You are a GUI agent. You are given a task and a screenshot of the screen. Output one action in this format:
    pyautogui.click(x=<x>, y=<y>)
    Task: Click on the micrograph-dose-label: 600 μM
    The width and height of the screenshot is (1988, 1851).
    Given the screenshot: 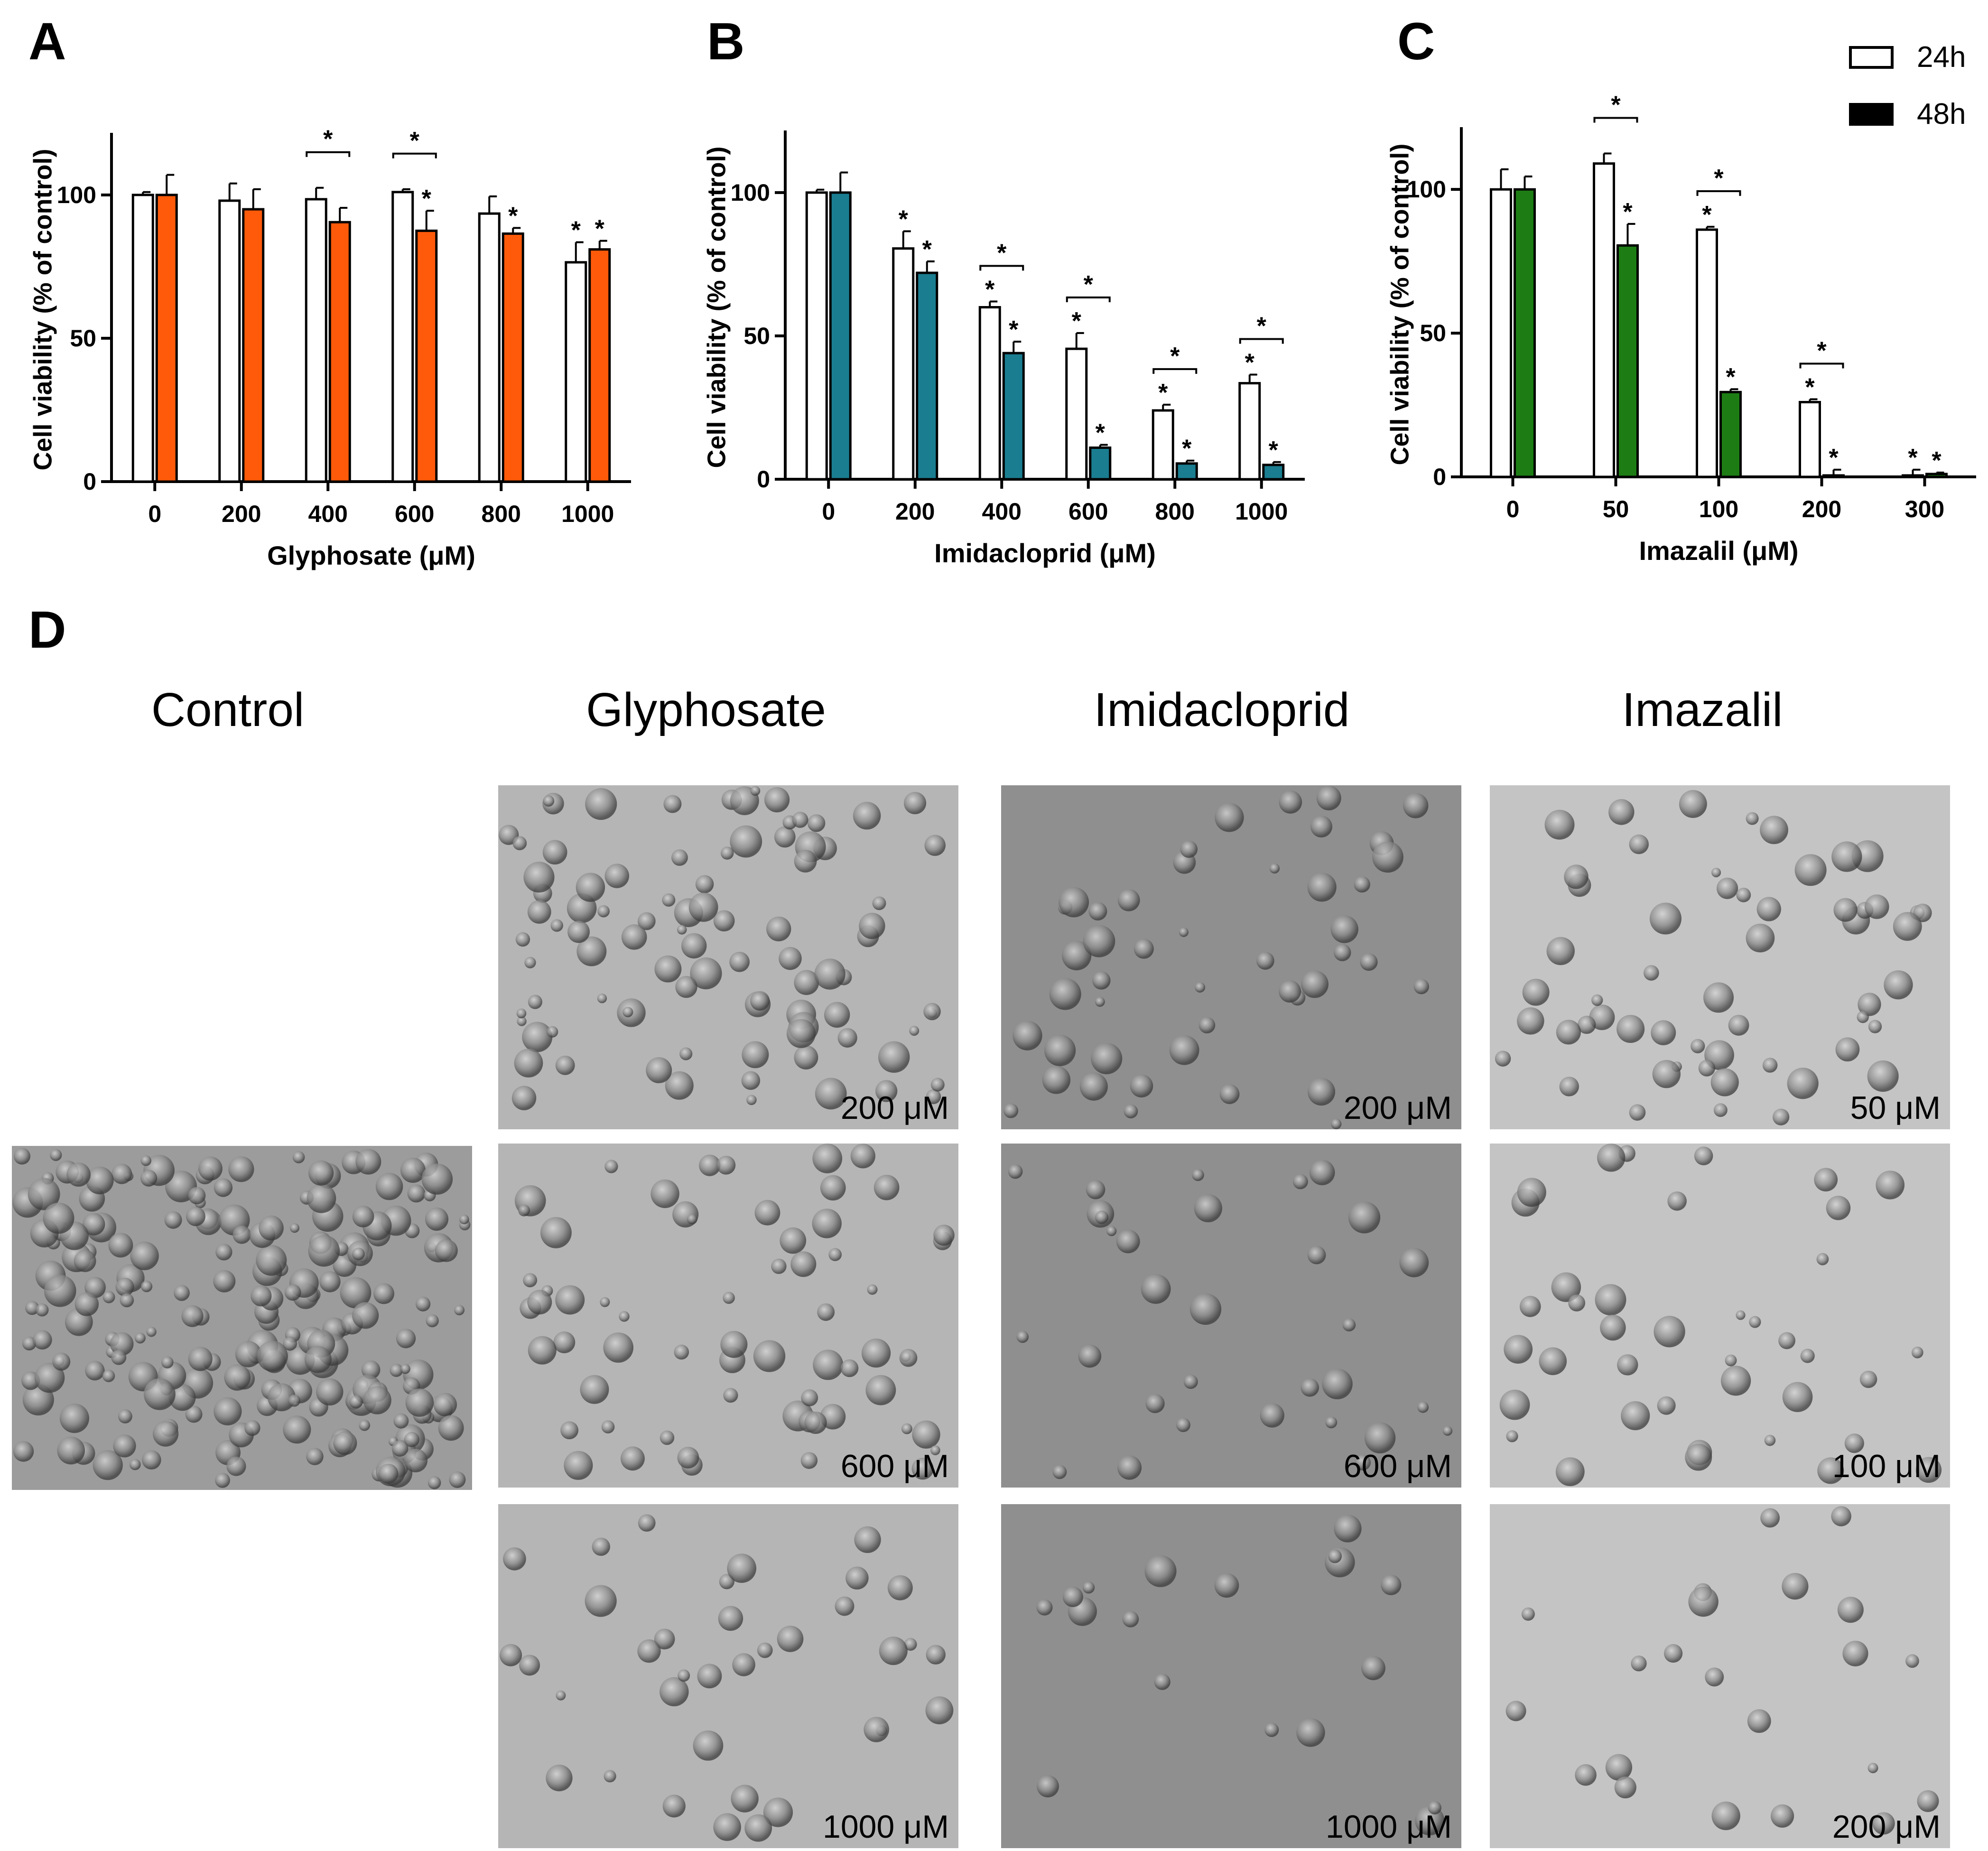 What is the action you would take?
    pyautogui.click(x=1398, y=1466)
    